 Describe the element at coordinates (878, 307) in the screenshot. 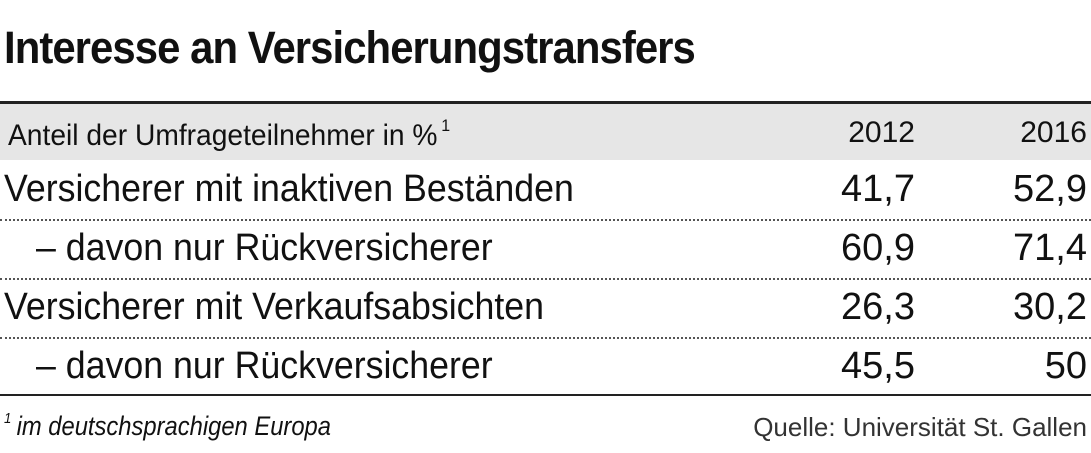

I see `value-2012: 26,3` at that location.